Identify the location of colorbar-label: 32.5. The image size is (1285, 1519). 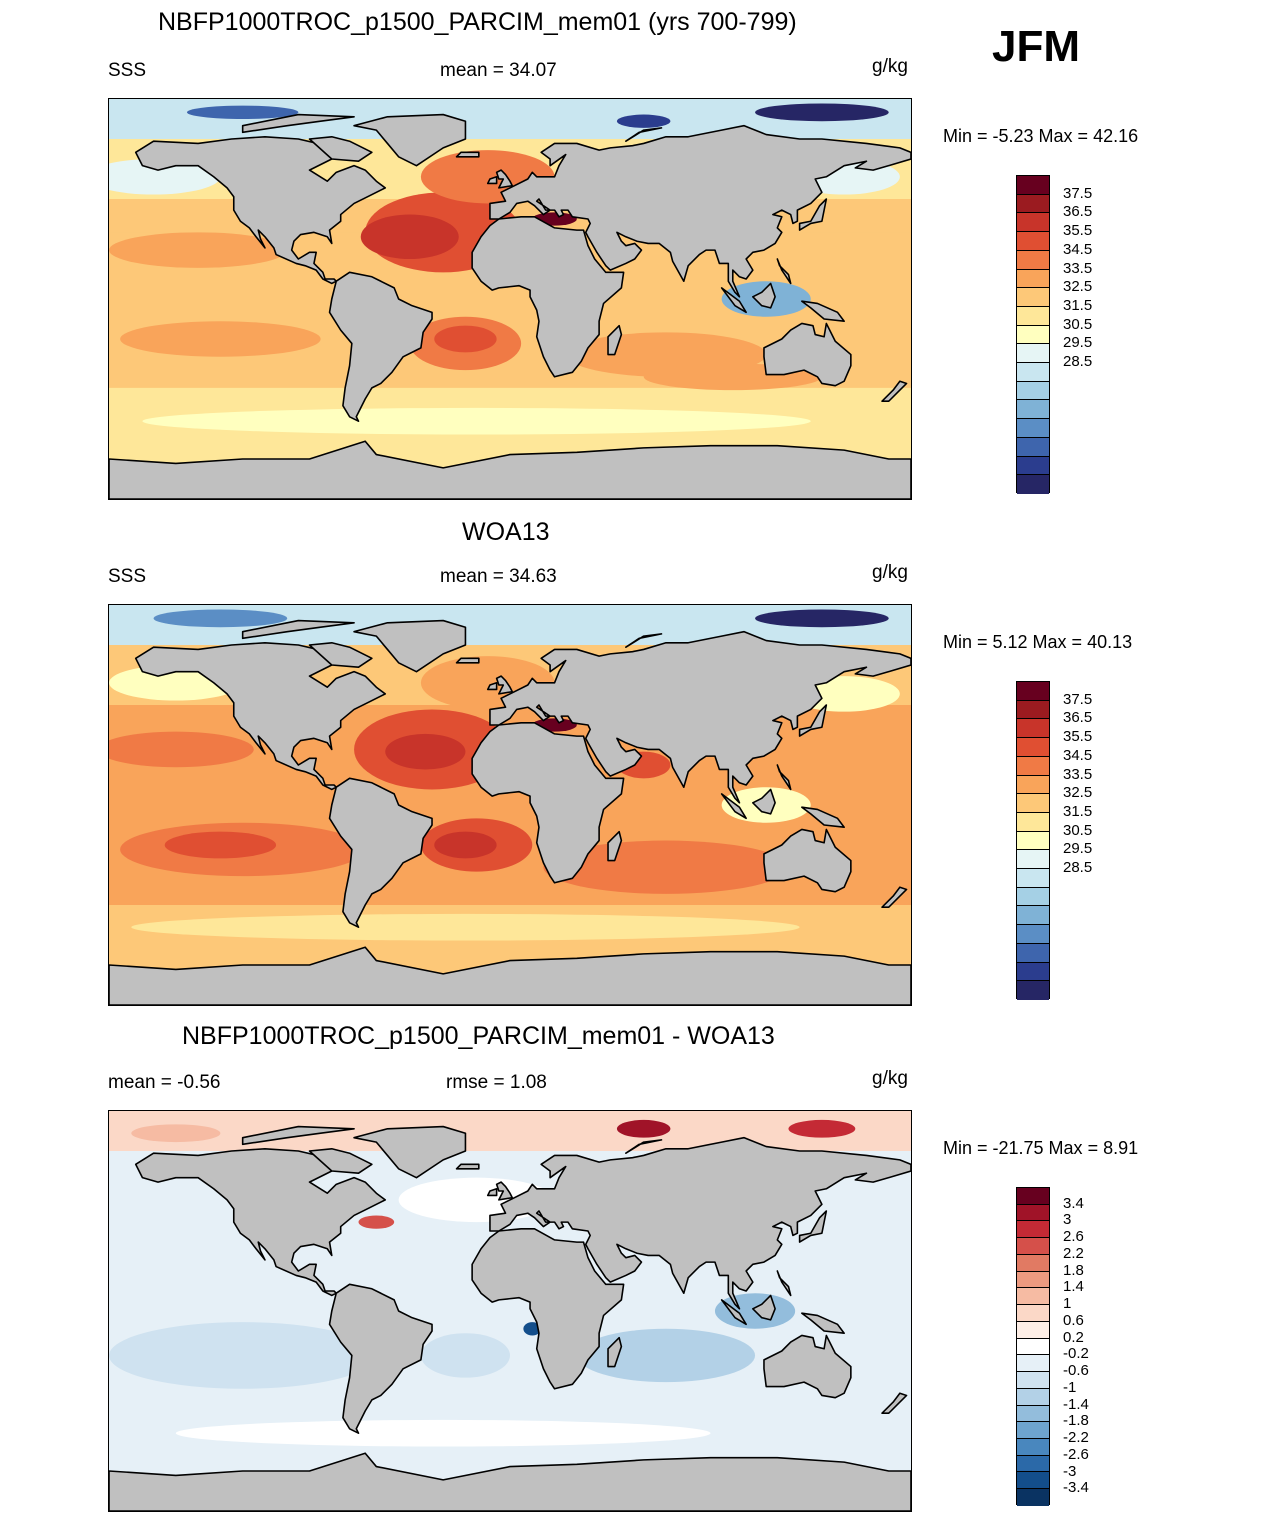
(1078, 287).